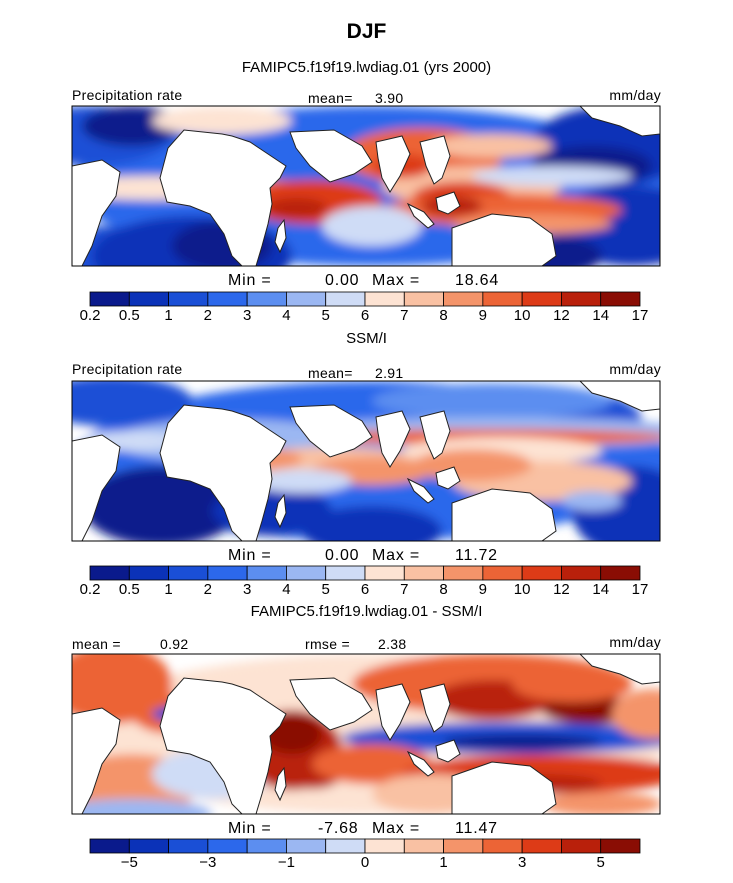 The image size is (733, 883). What do you see at coordinates (635, 95) in the screenshot?
I see `panel1-units: mm/day` at bounding box center [635, 95].